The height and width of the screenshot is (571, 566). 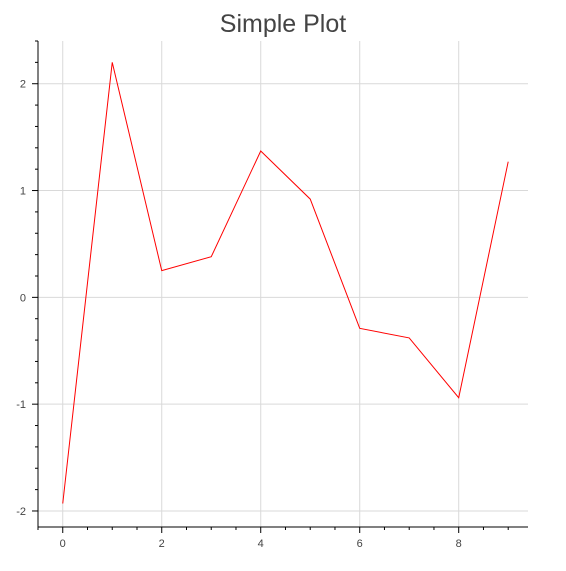 I want to click on x-tick-label-4: 8, so click(x=459, y=544).